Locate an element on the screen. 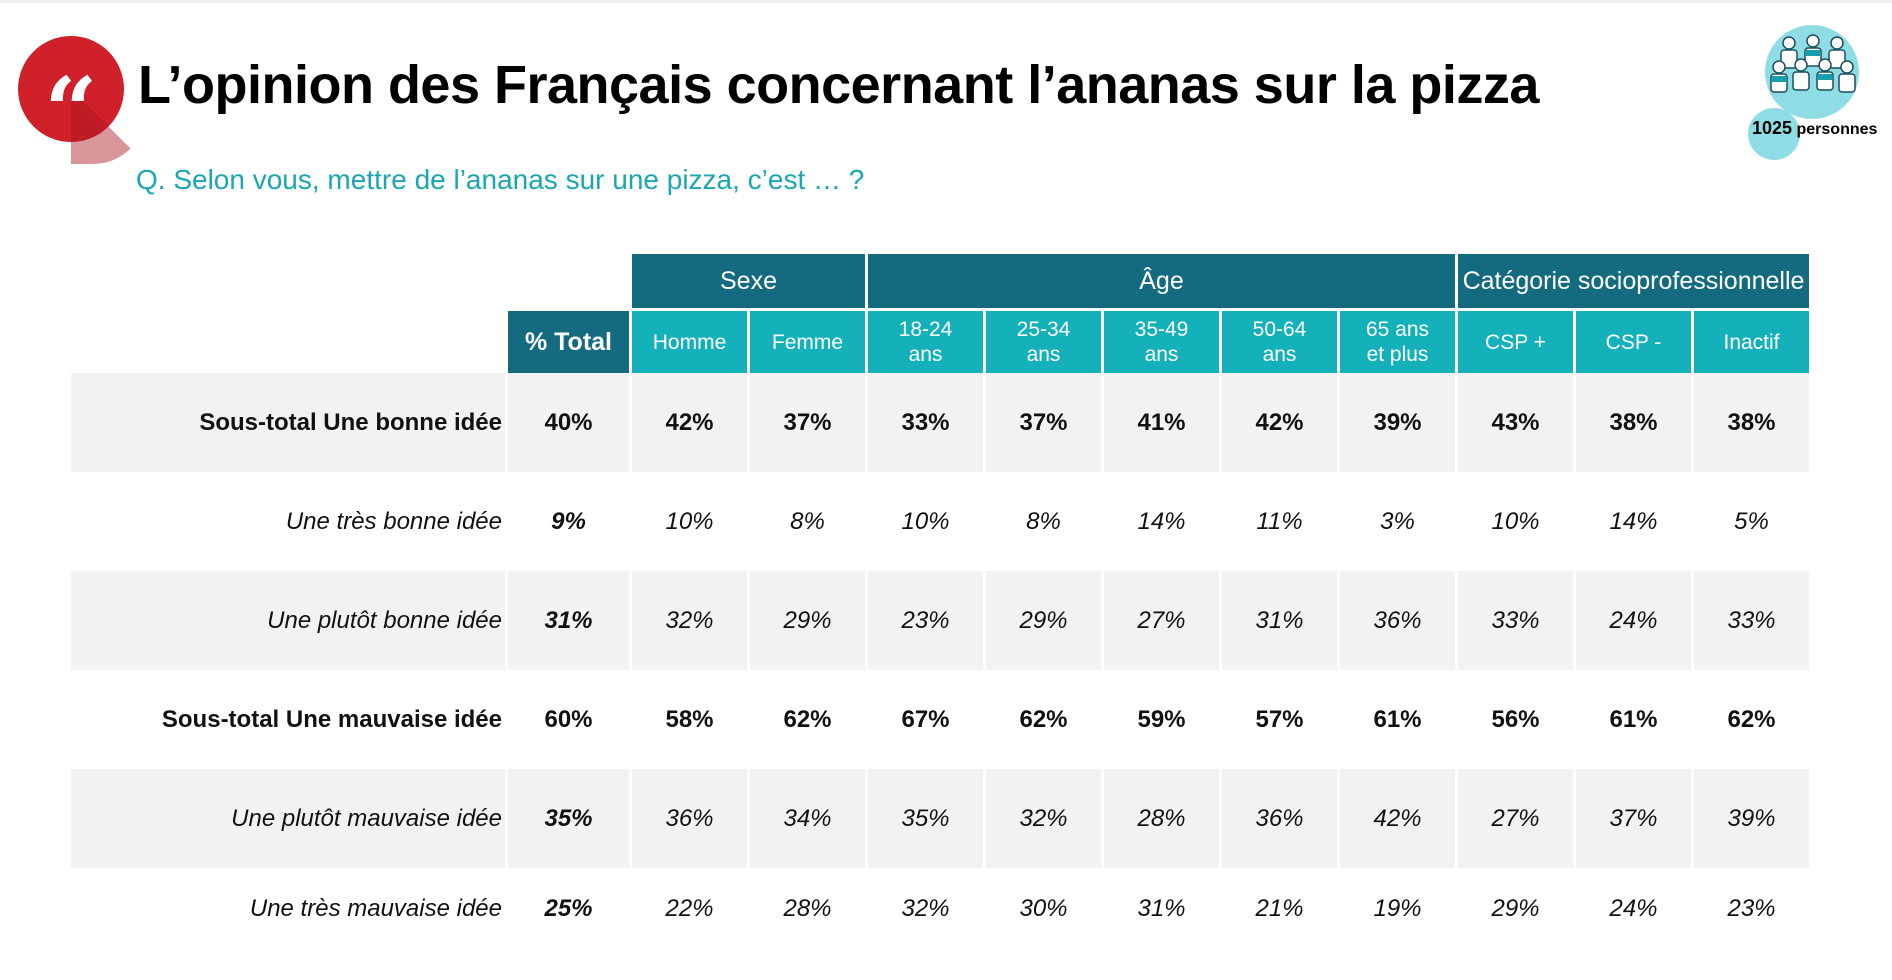 Image resolution: width=1892 pixels, height=980 pixels. row-label: Une plutôt bonne idée is located at coordinates (288, 620).